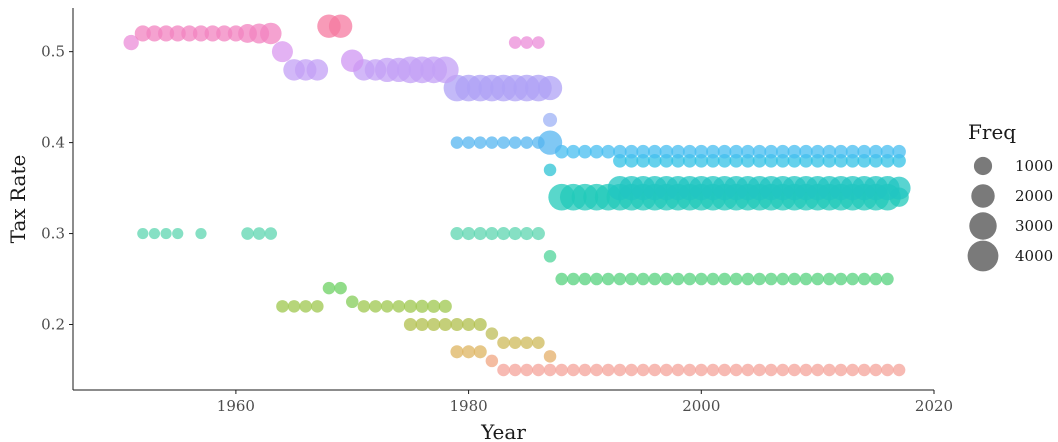 The width and height of the screenshot is (1058, 442). I want to click on x-axis-title: Year, so click(503, 431).